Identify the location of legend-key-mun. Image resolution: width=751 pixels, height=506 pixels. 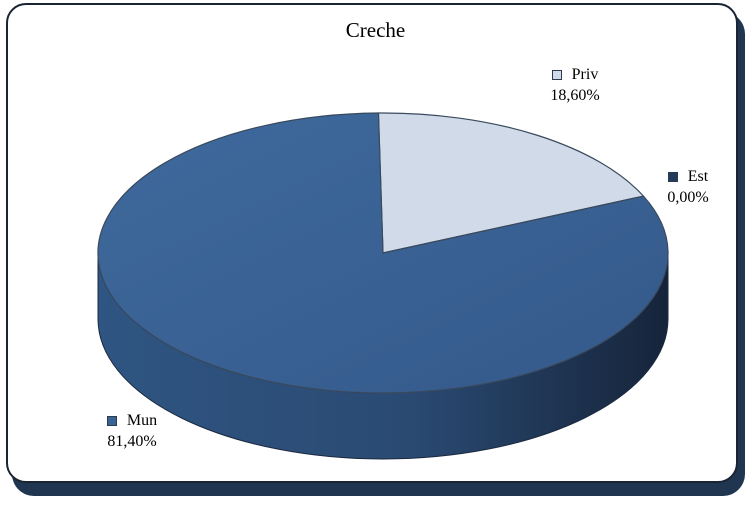
(111, 420).